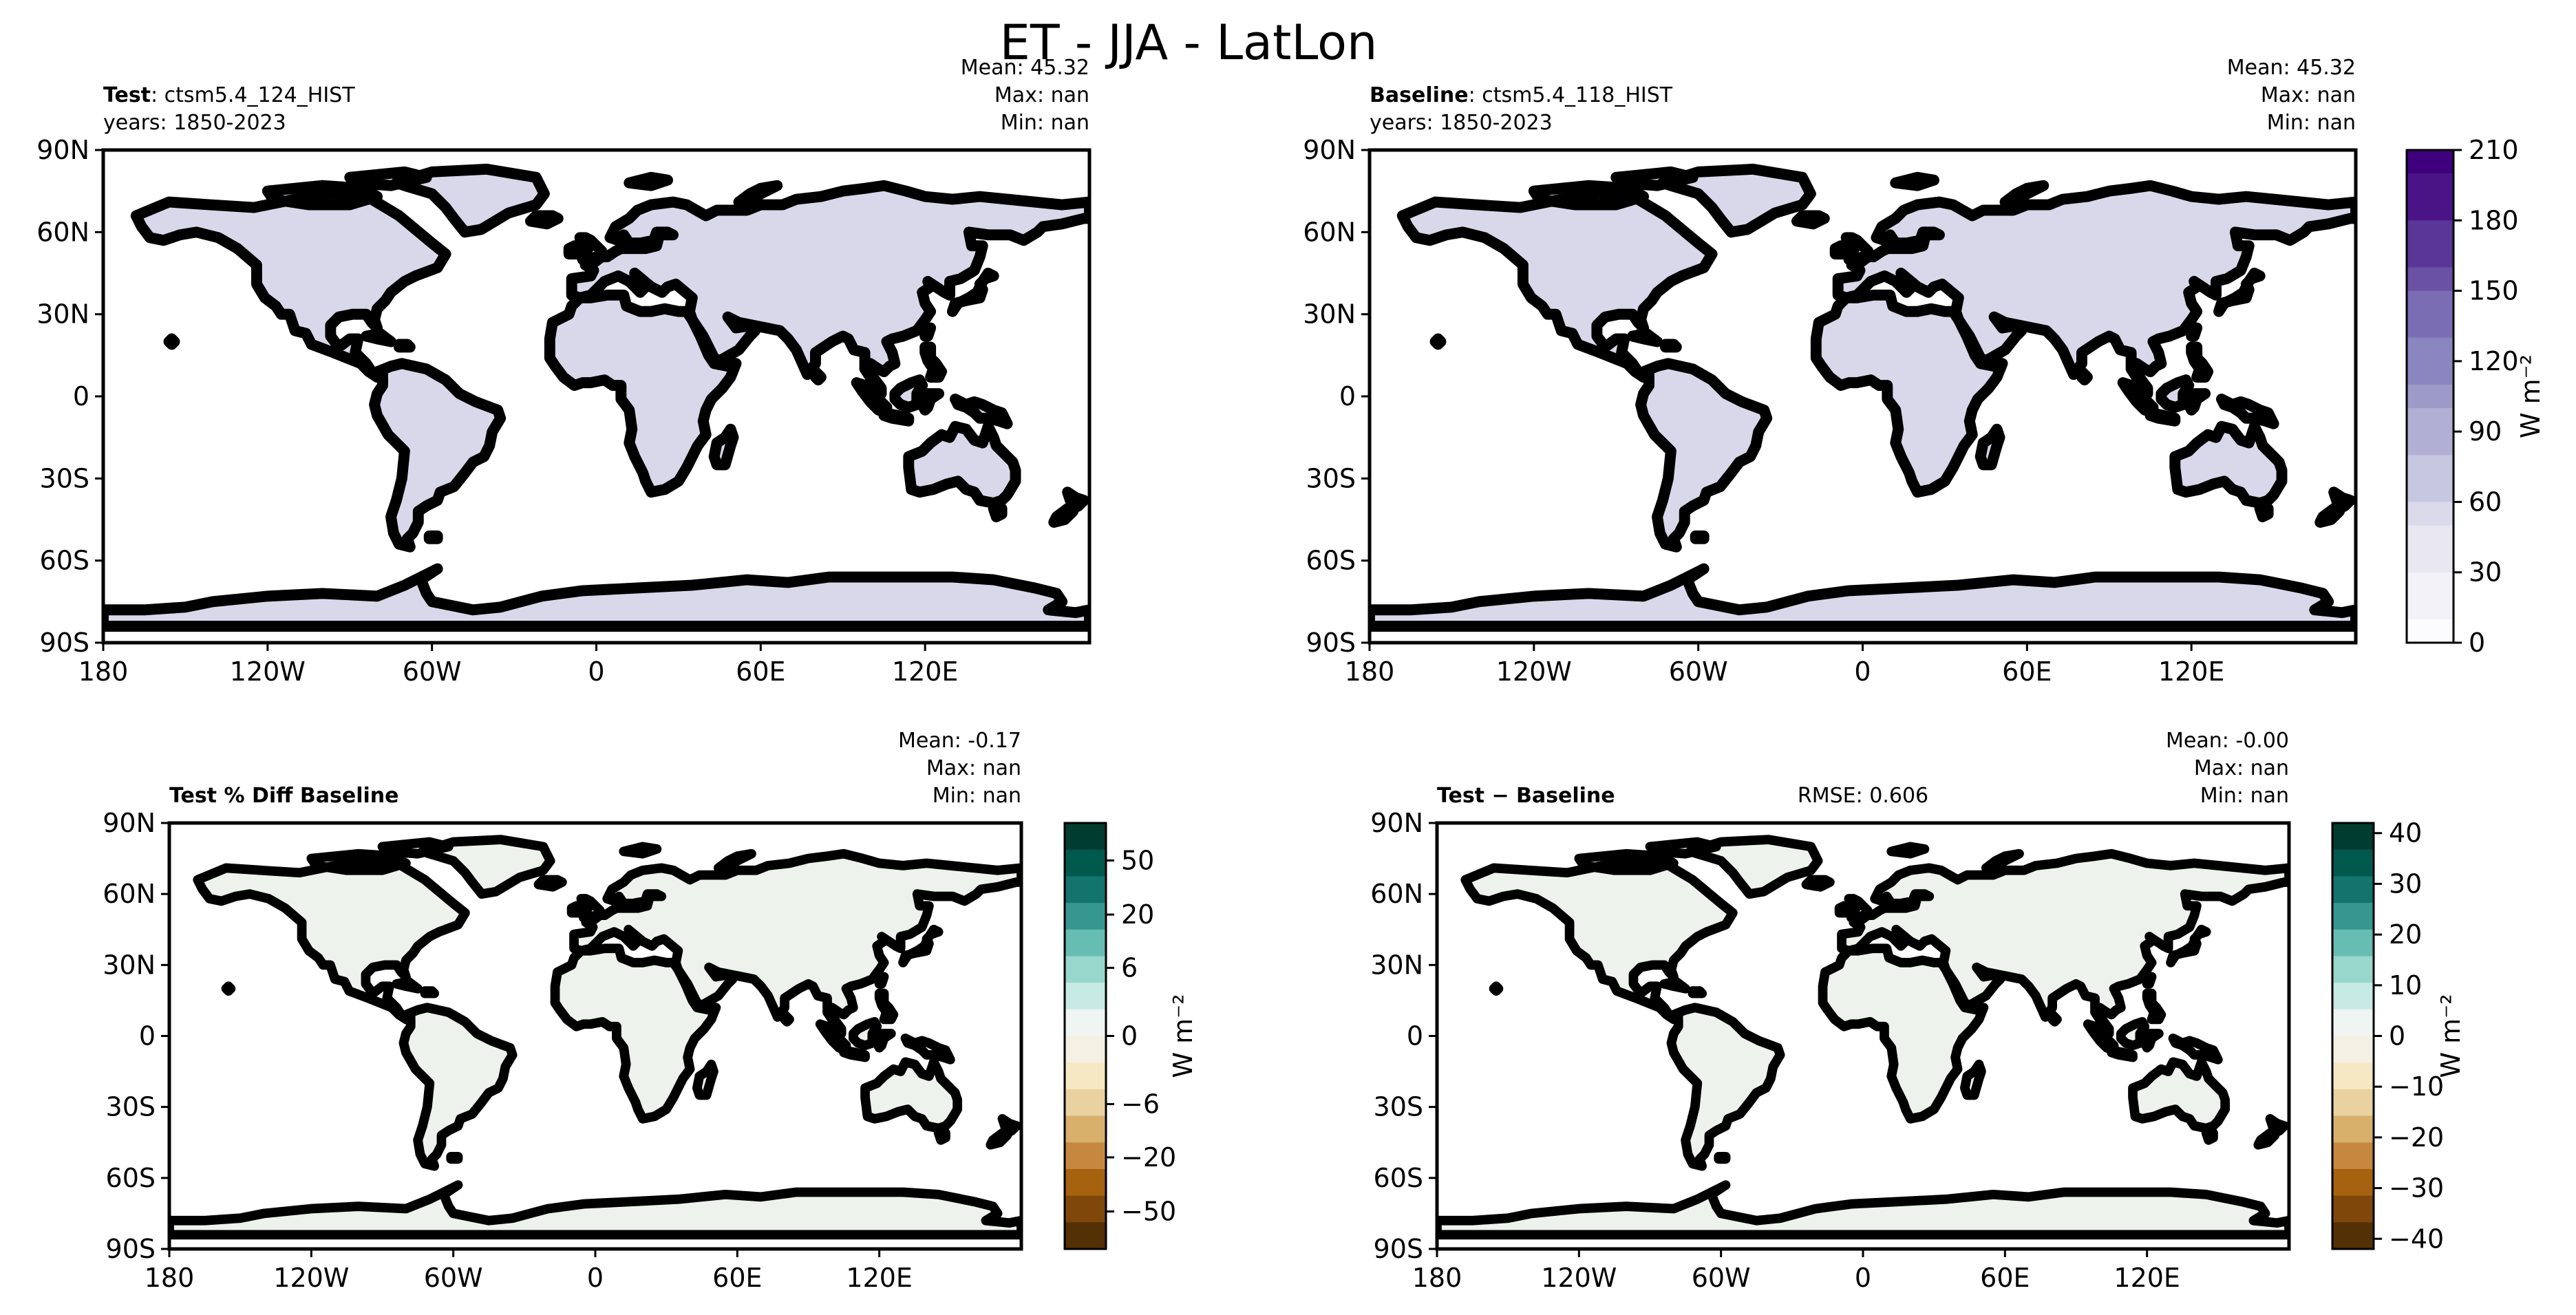 The height and width of the screenshot is (1315, 2576). Describe the element at coordinates (2405, 833) in the screenshot. I see `colorbar-tick-label: 40` at that location.